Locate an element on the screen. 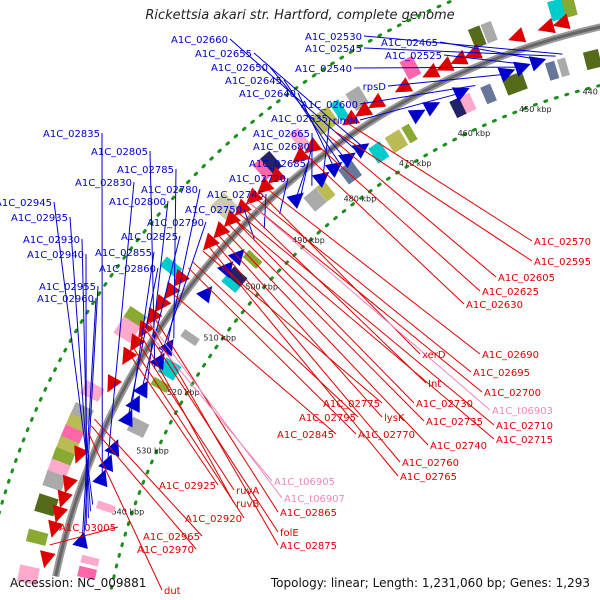 The width and height of the screenshot is (600, 600). reverse-gene-label: Int is located at coordinates (434, 384).